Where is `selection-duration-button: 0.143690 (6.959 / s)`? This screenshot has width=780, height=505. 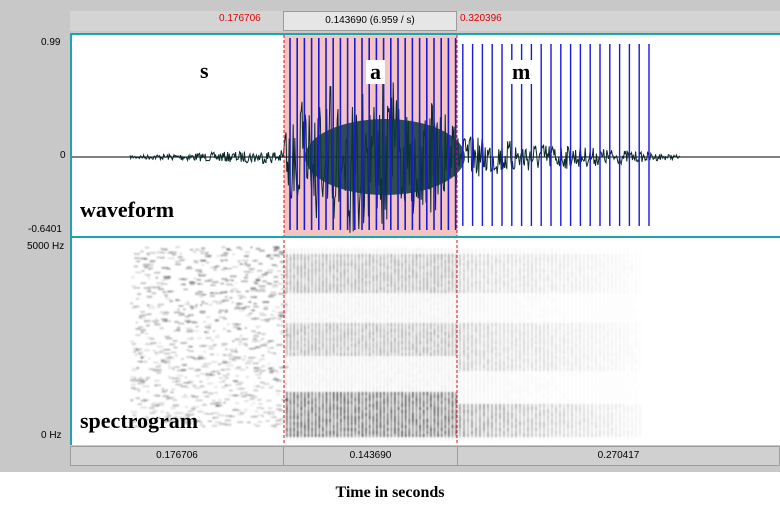
selection-duration-button: 0.143690 (6.959 / s) is located at coordinates (370, 21).